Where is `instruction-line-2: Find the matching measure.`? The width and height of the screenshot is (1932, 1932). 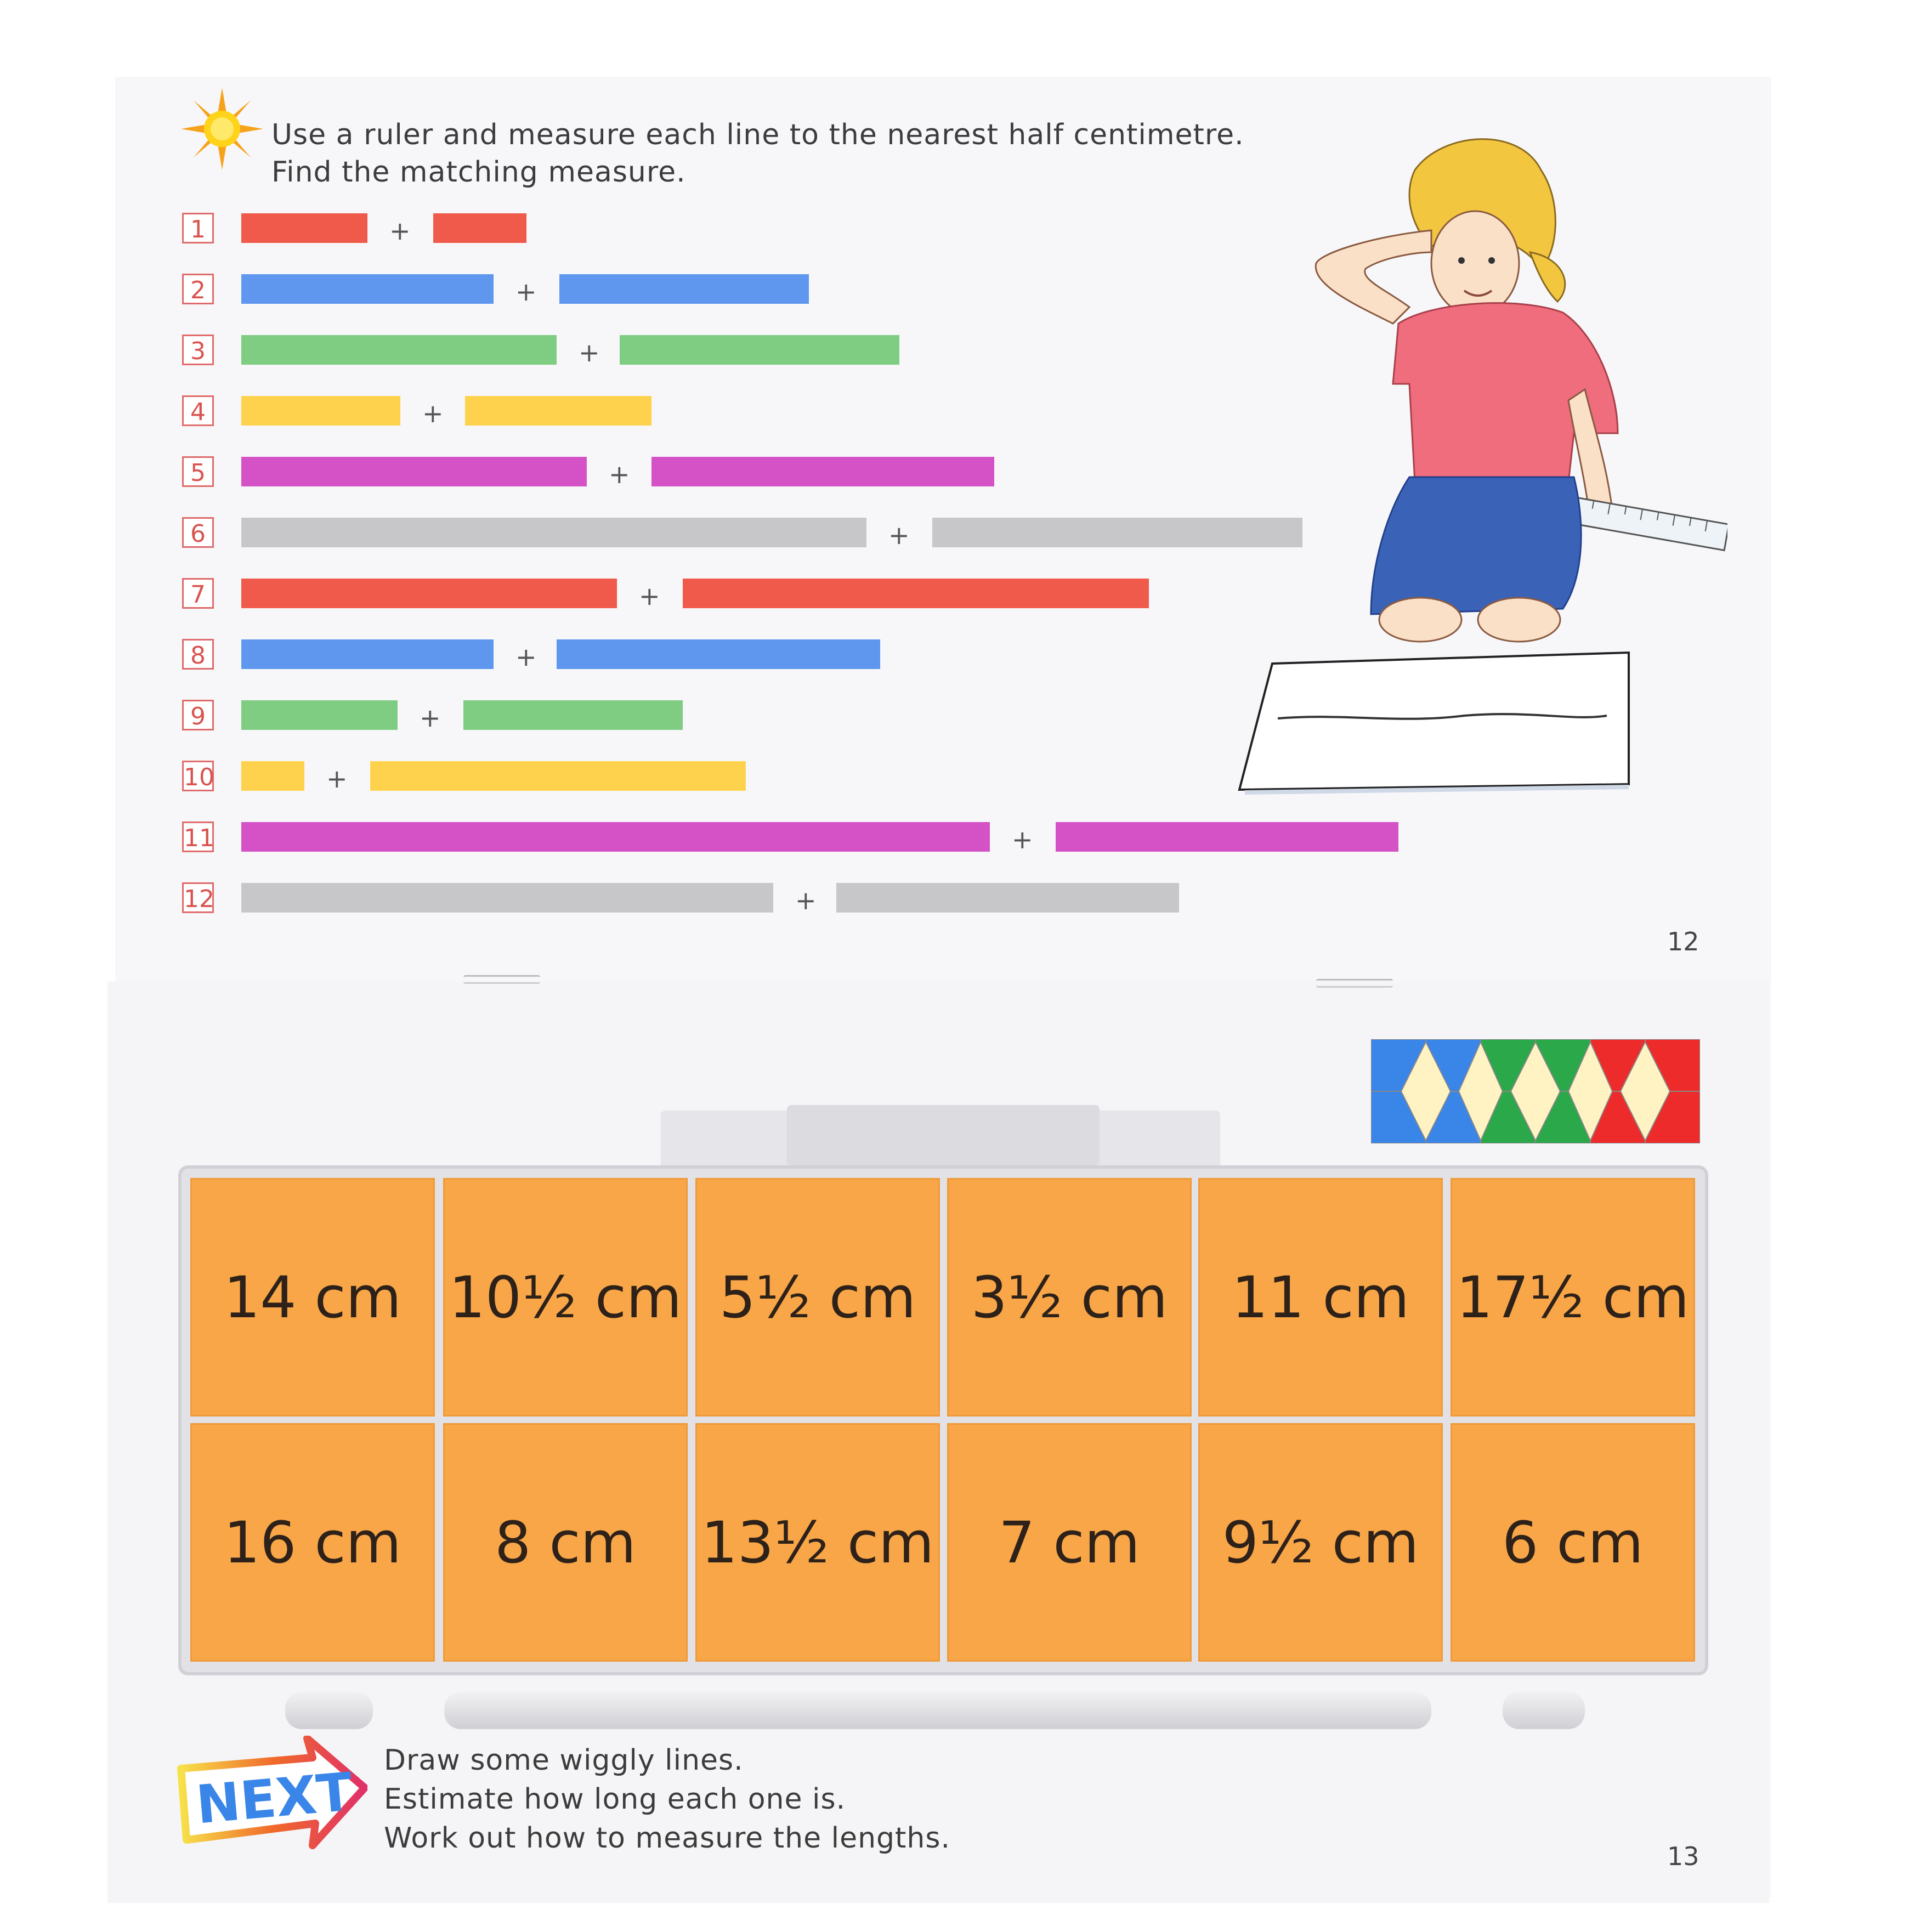 instruction-line-2: Find the matching measure. is located at coordinates (478, 173).